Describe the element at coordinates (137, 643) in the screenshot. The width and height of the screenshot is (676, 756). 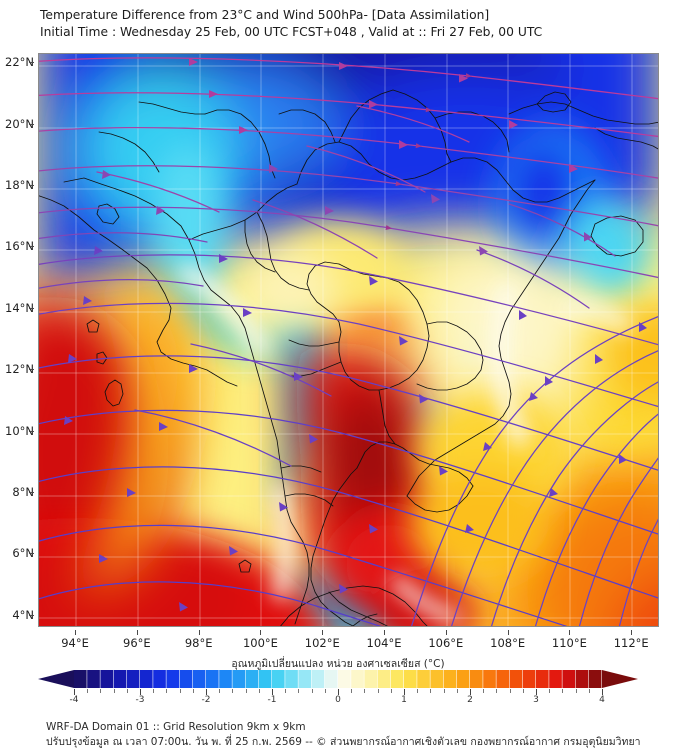
I see `x-tick-label: 96°E` at that location.